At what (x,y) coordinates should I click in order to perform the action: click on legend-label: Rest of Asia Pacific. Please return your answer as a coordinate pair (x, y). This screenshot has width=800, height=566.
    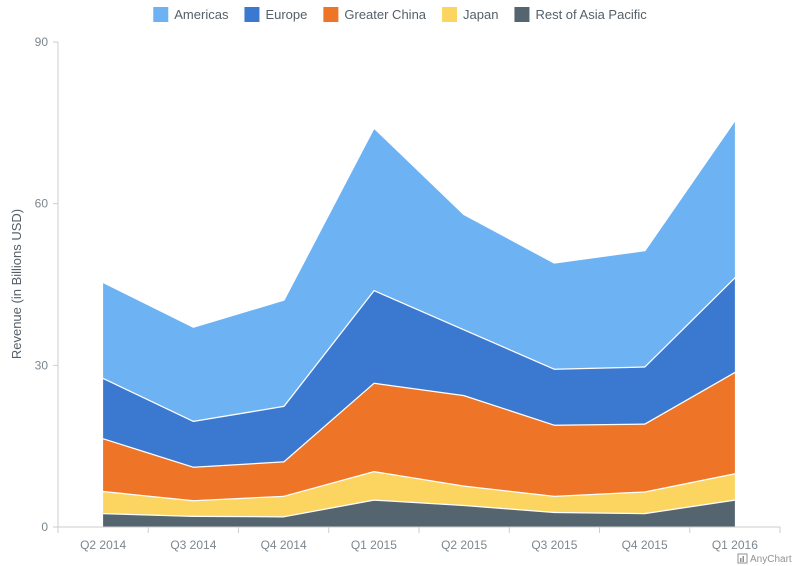
    Looking at the image, I should click on (591, 14).